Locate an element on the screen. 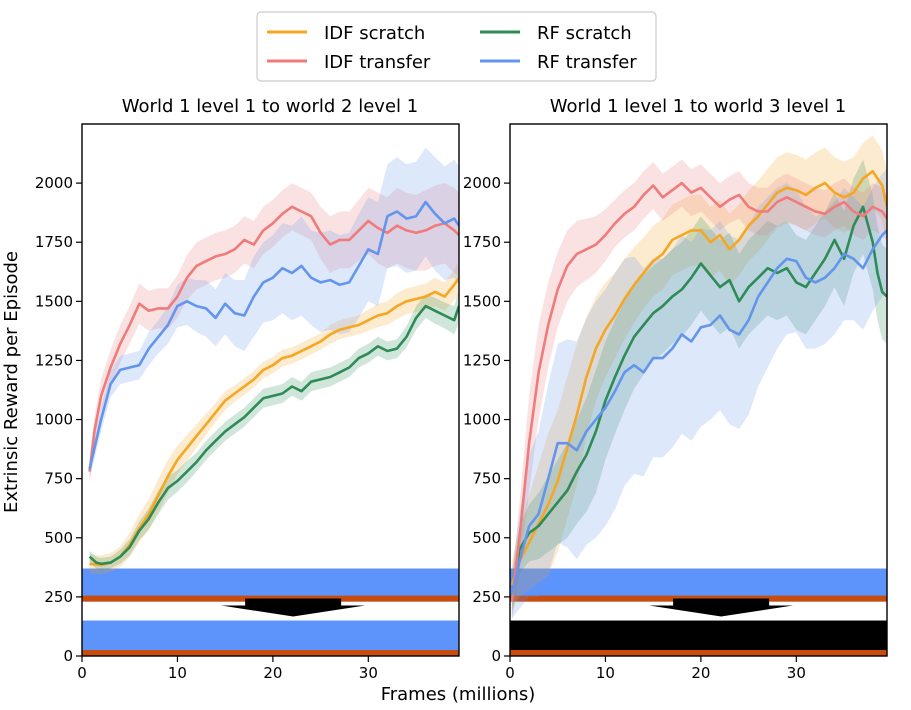 The height and width of the screenshot is (710, 911). y-axis-label: Extrinsic Reward per Episode is located at coordinates (11, 382).